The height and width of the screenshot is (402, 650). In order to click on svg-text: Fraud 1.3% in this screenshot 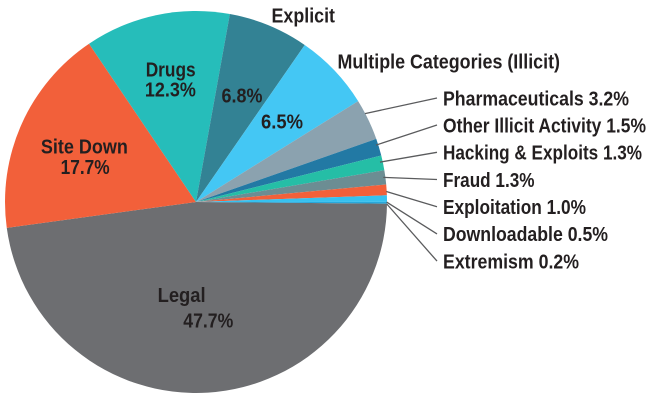, I will do `click(489, 181)`.